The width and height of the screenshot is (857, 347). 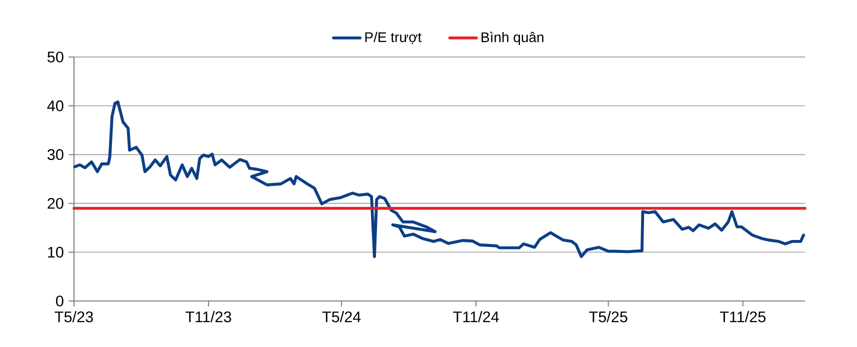 I want to click on x-tick-label: T5/24, so click(x=341, y=316).